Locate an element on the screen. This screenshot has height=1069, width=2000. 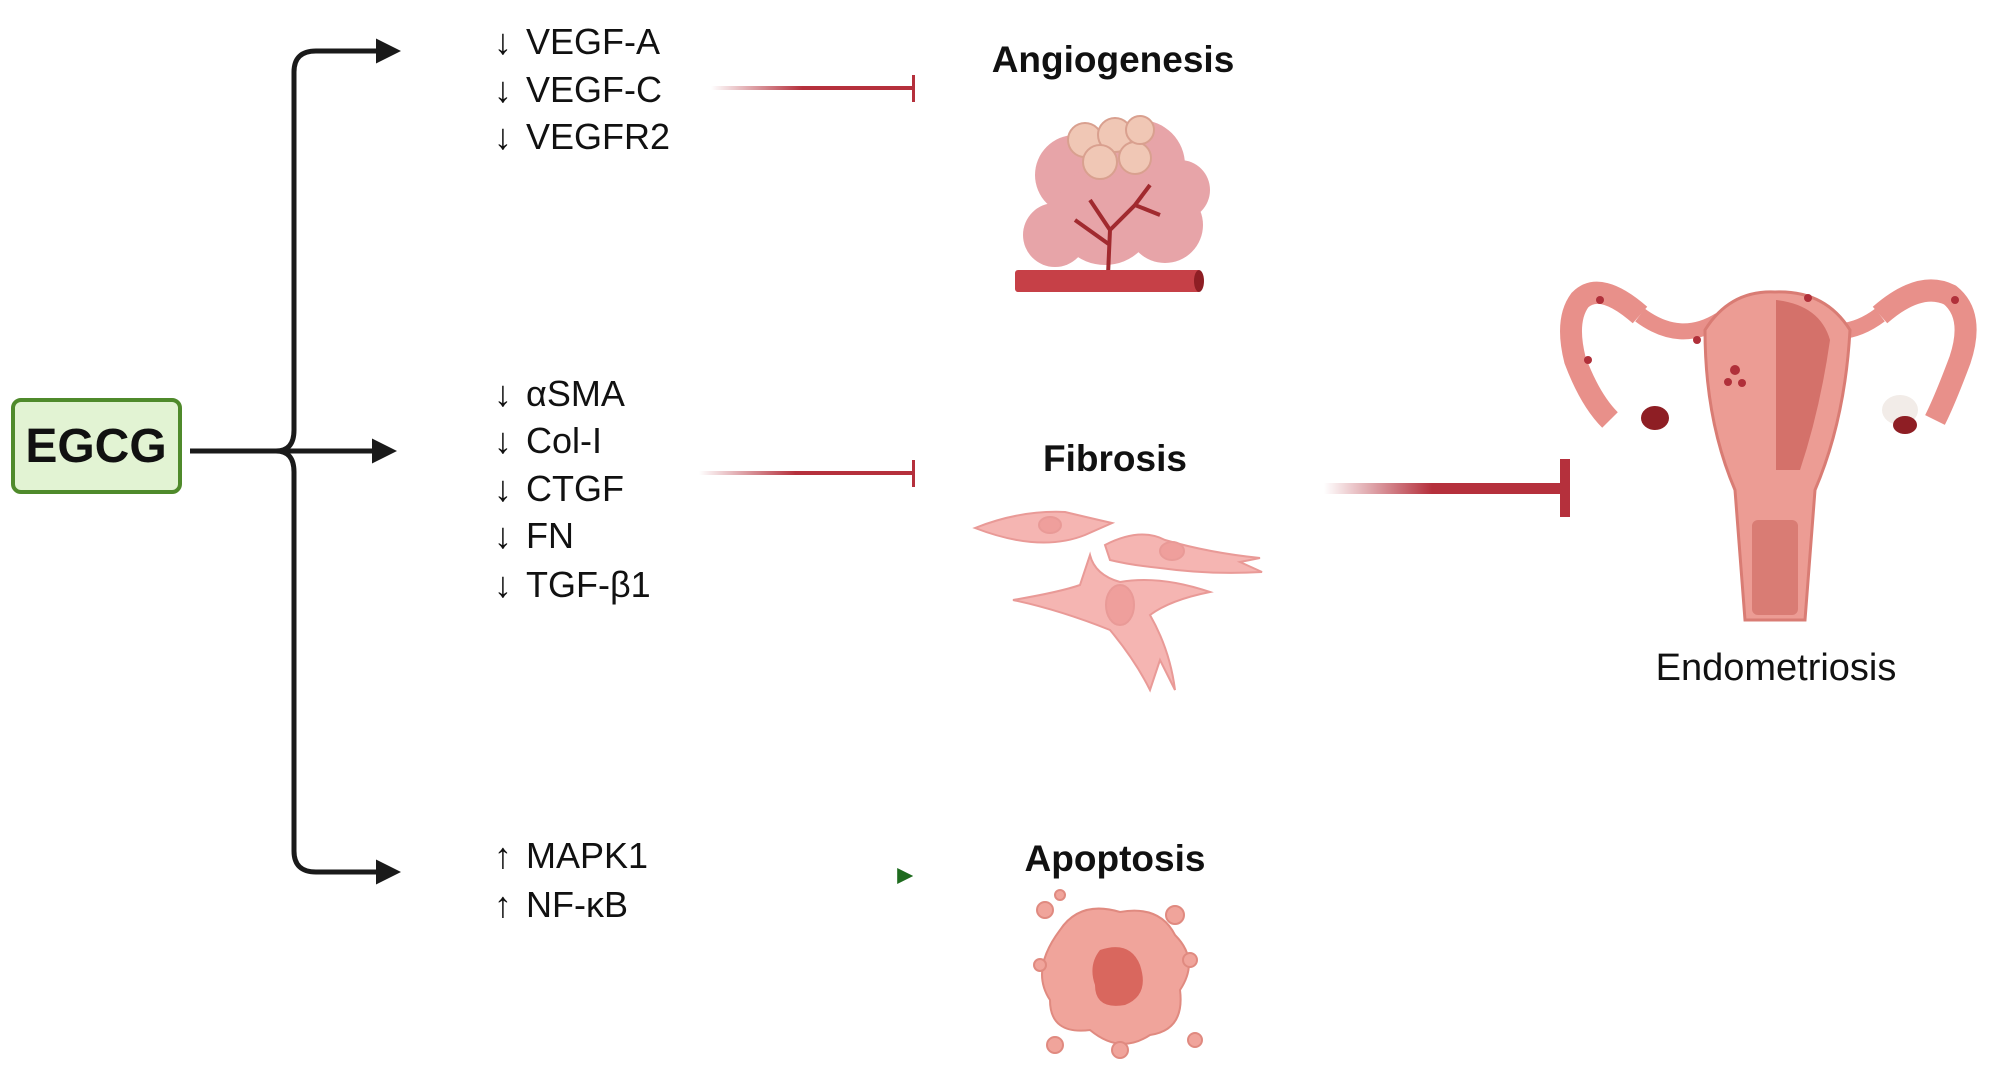
inhibit-endometriosis-line is located at coordinates (1447, 488).